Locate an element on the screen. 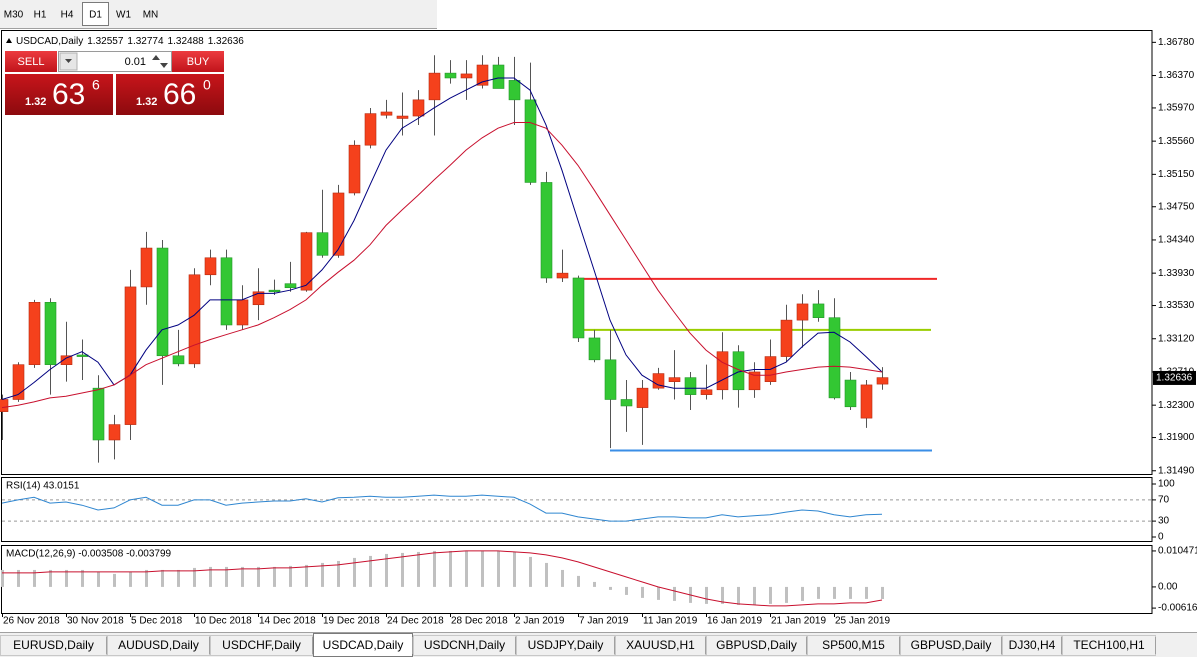 Image resolution: width=1197 pixels, height=657 pixels. x-tick-label: 10 Dec 2018 is located at coordinates (223, 621).